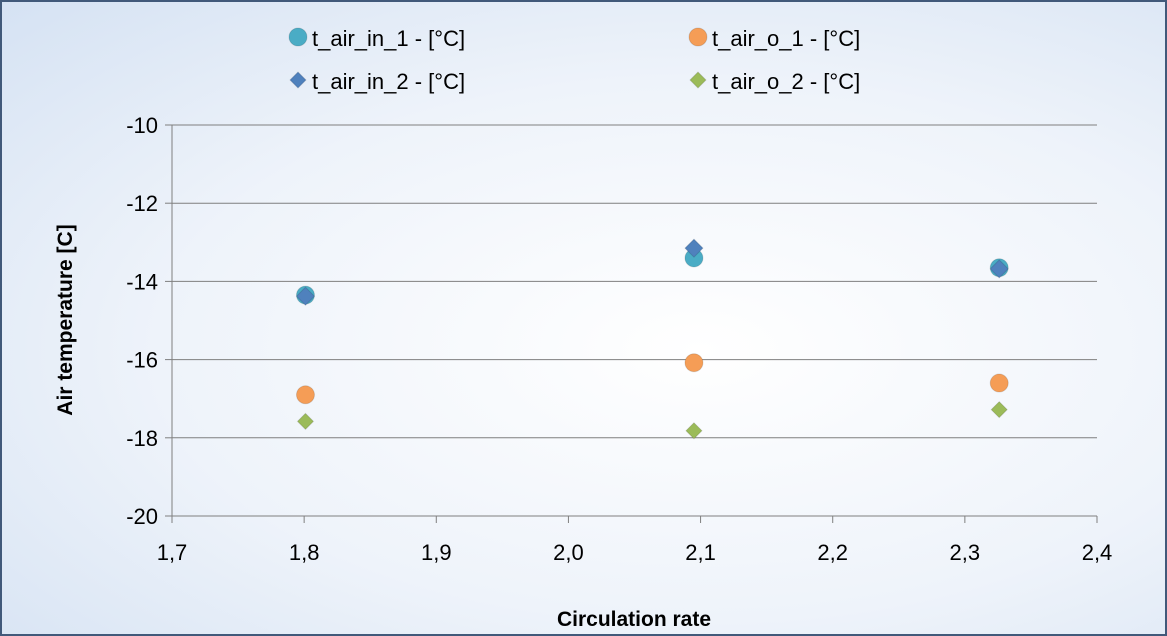 The width and height of the screenshot is (1167, 636). Describe the element at coordinates (388, 81) in the screenshot. I see `legend-label: t_air_in_2 - [°C]` at that location.